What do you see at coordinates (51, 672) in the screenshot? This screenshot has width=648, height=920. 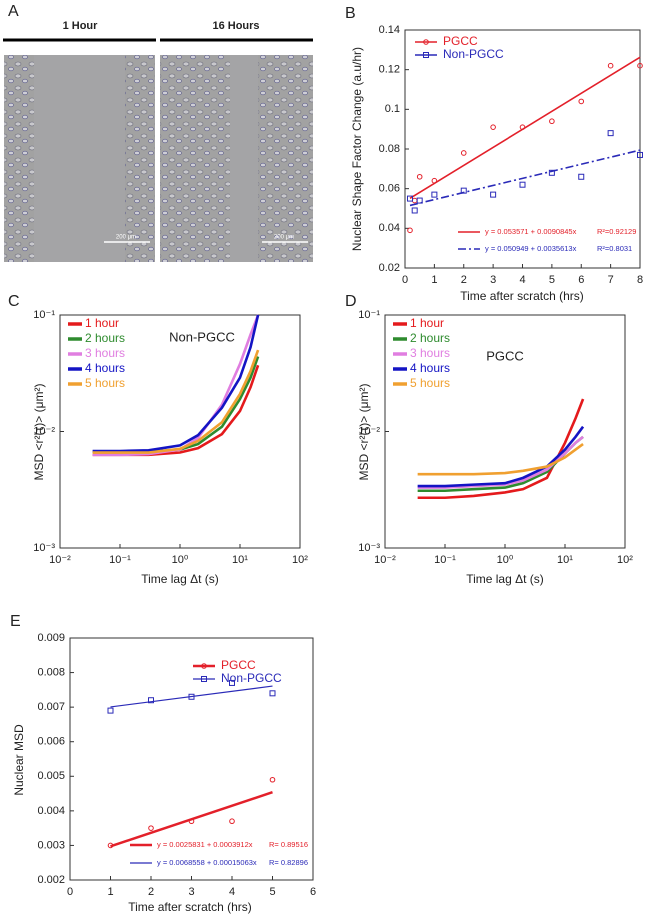 I see `y-tick-label: 0.008` at bounding box center [51, 672].